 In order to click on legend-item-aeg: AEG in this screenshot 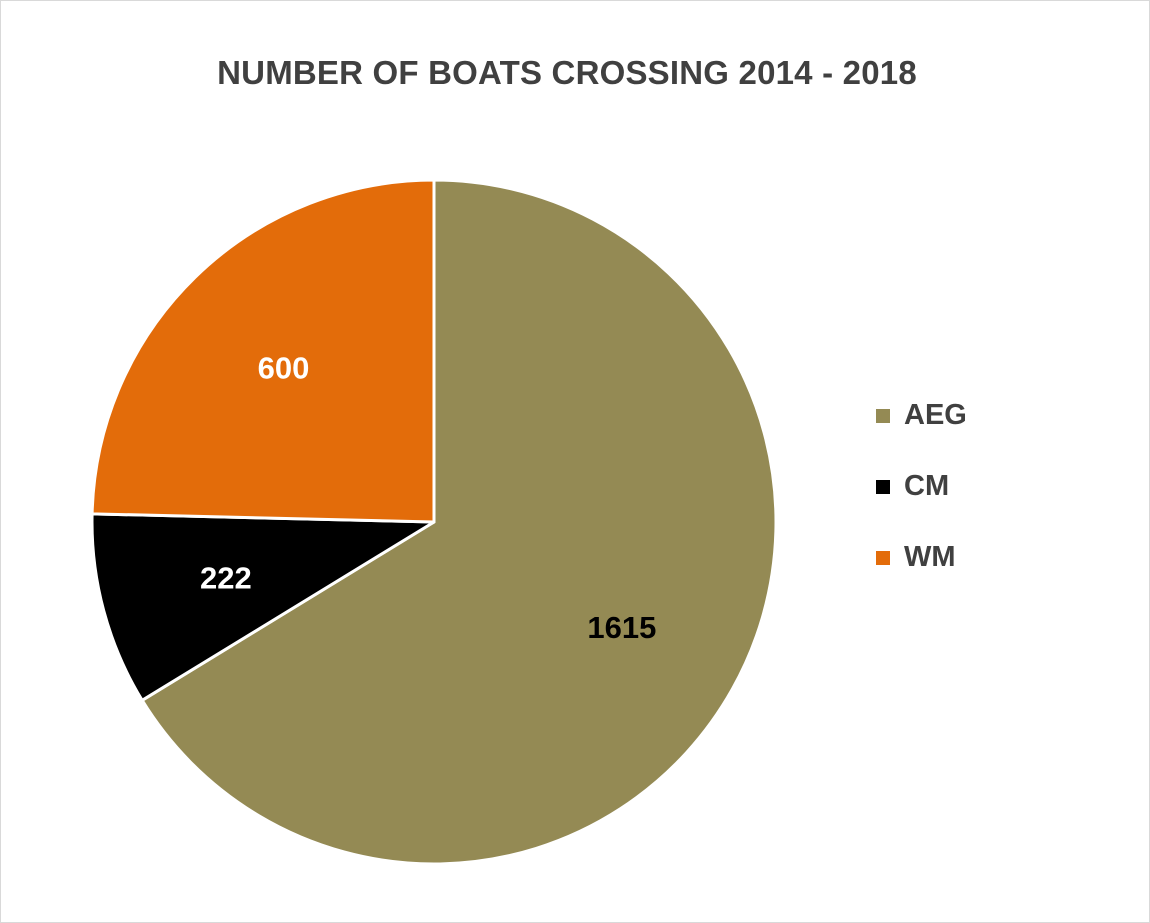, I will do `click(921, 415)`.